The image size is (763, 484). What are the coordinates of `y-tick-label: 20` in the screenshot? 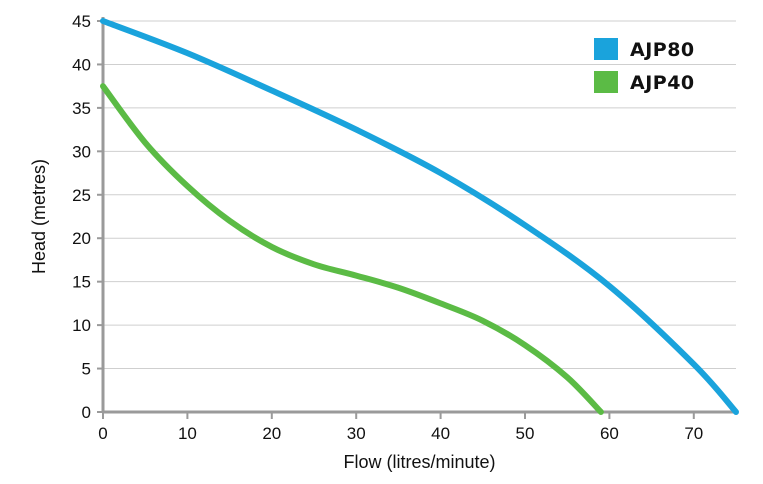 It's located at (81, 238).